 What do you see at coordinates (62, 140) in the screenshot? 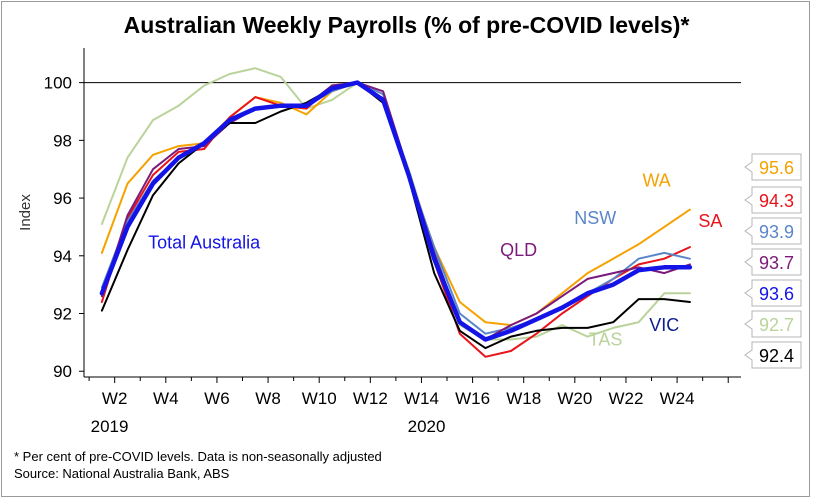
I see `y-tick-label: 98` at bounding box center [62, 140].